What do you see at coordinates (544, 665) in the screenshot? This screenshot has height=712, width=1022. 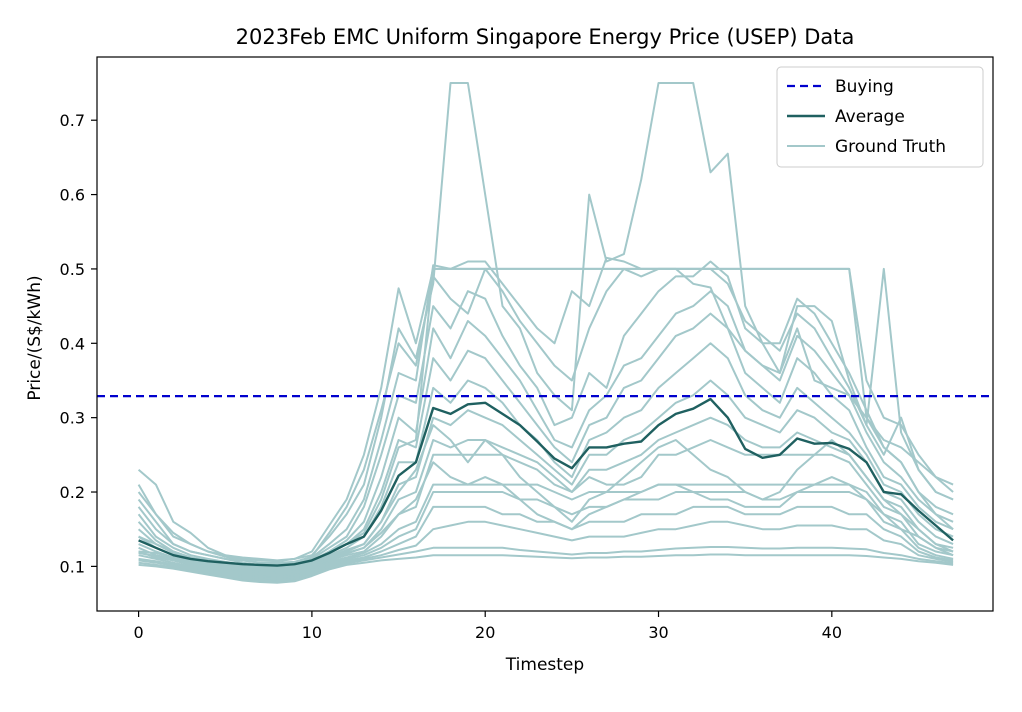 I see `x-axis-label: Timestep` at bounding box center [544, 665].